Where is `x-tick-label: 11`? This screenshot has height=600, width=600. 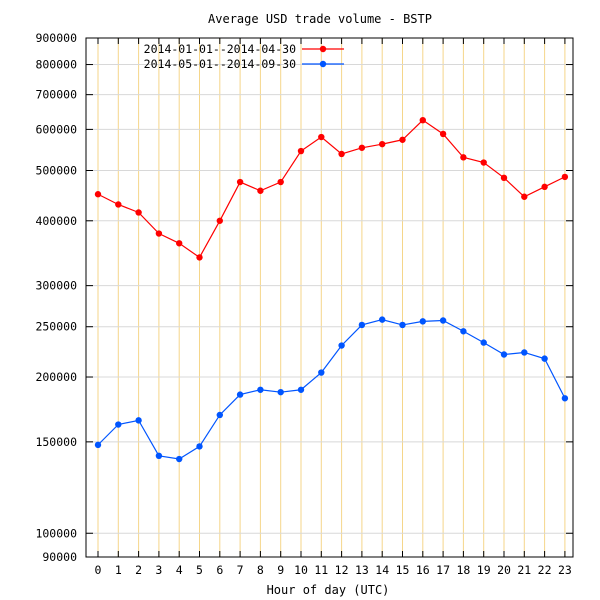
x-tick-label: 11 is located at coordinates (321, 570).